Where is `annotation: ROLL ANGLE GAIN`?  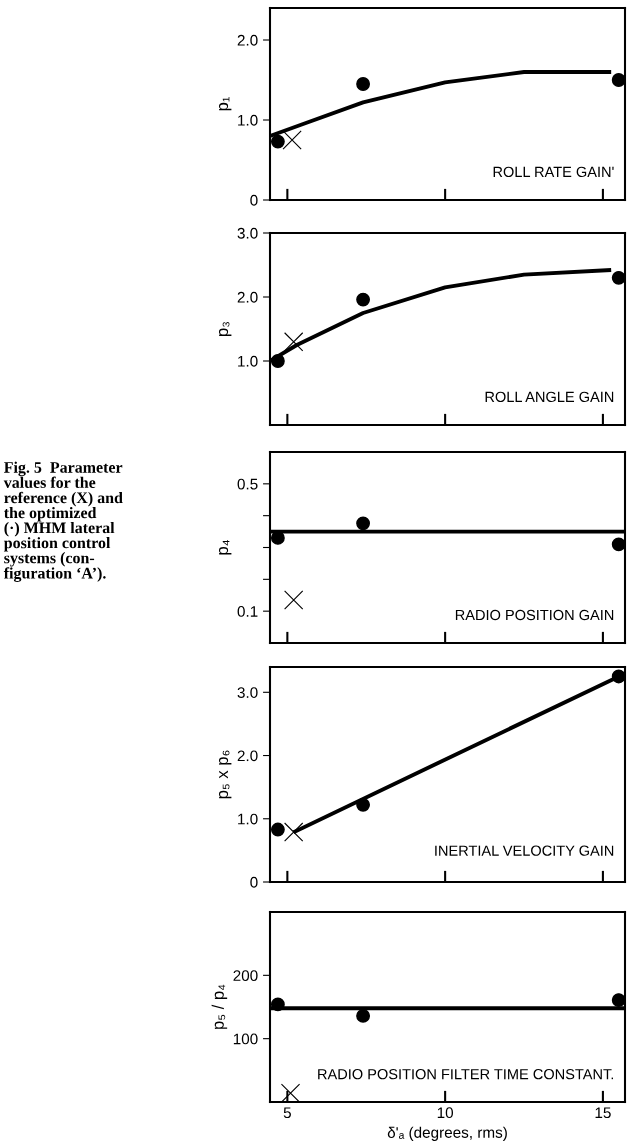 annotation: ROLL ANGLE GAIN is located at coordinates (549, 397).